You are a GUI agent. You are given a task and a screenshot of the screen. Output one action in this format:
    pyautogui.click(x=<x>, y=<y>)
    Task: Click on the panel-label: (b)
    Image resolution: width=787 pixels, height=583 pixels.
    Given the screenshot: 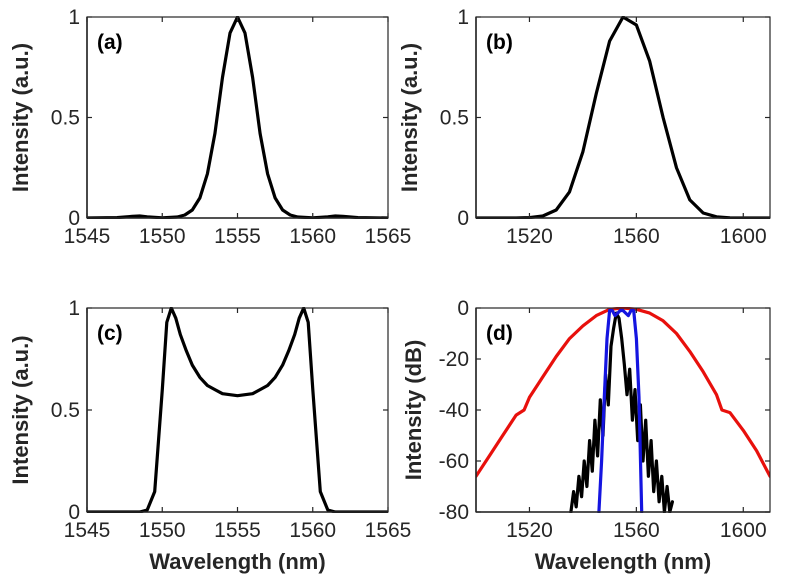 What is the action you would take?
    pyautogui.click(x=499, y=42)
    